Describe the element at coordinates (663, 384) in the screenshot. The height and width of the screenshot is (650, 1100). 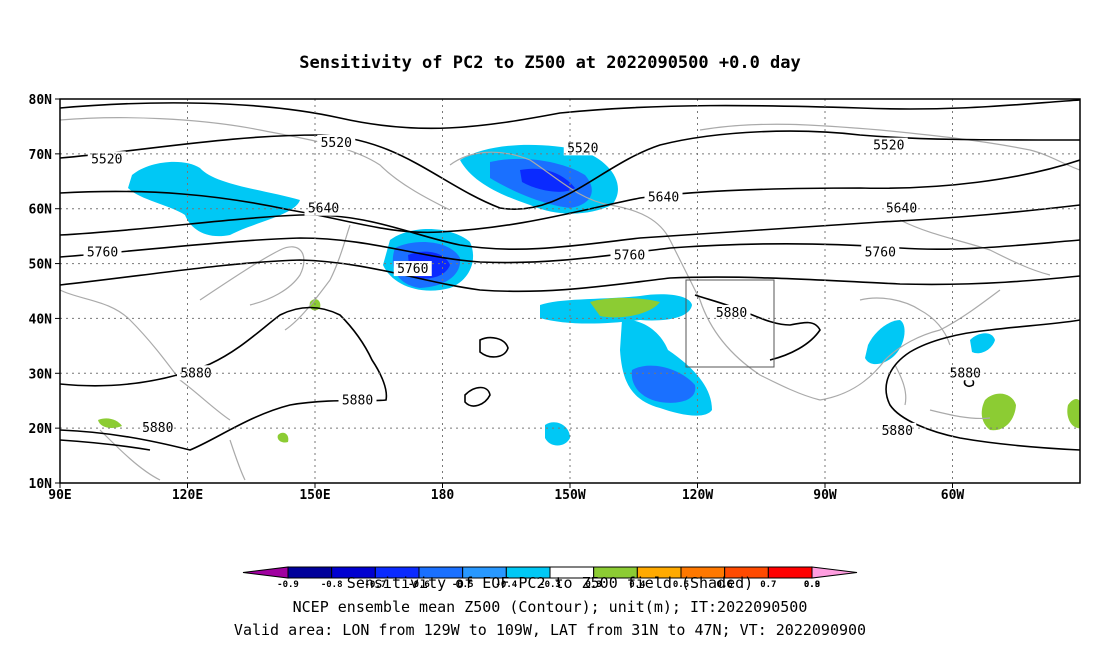
I see `shade-pacific-south-core` at that location.